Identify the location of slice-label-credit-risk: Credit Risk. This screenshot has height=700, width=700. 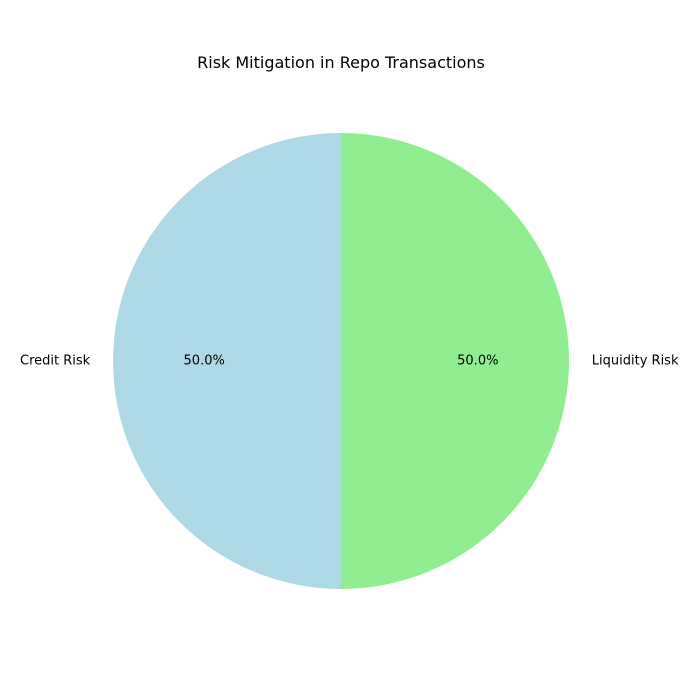
(55, 361).